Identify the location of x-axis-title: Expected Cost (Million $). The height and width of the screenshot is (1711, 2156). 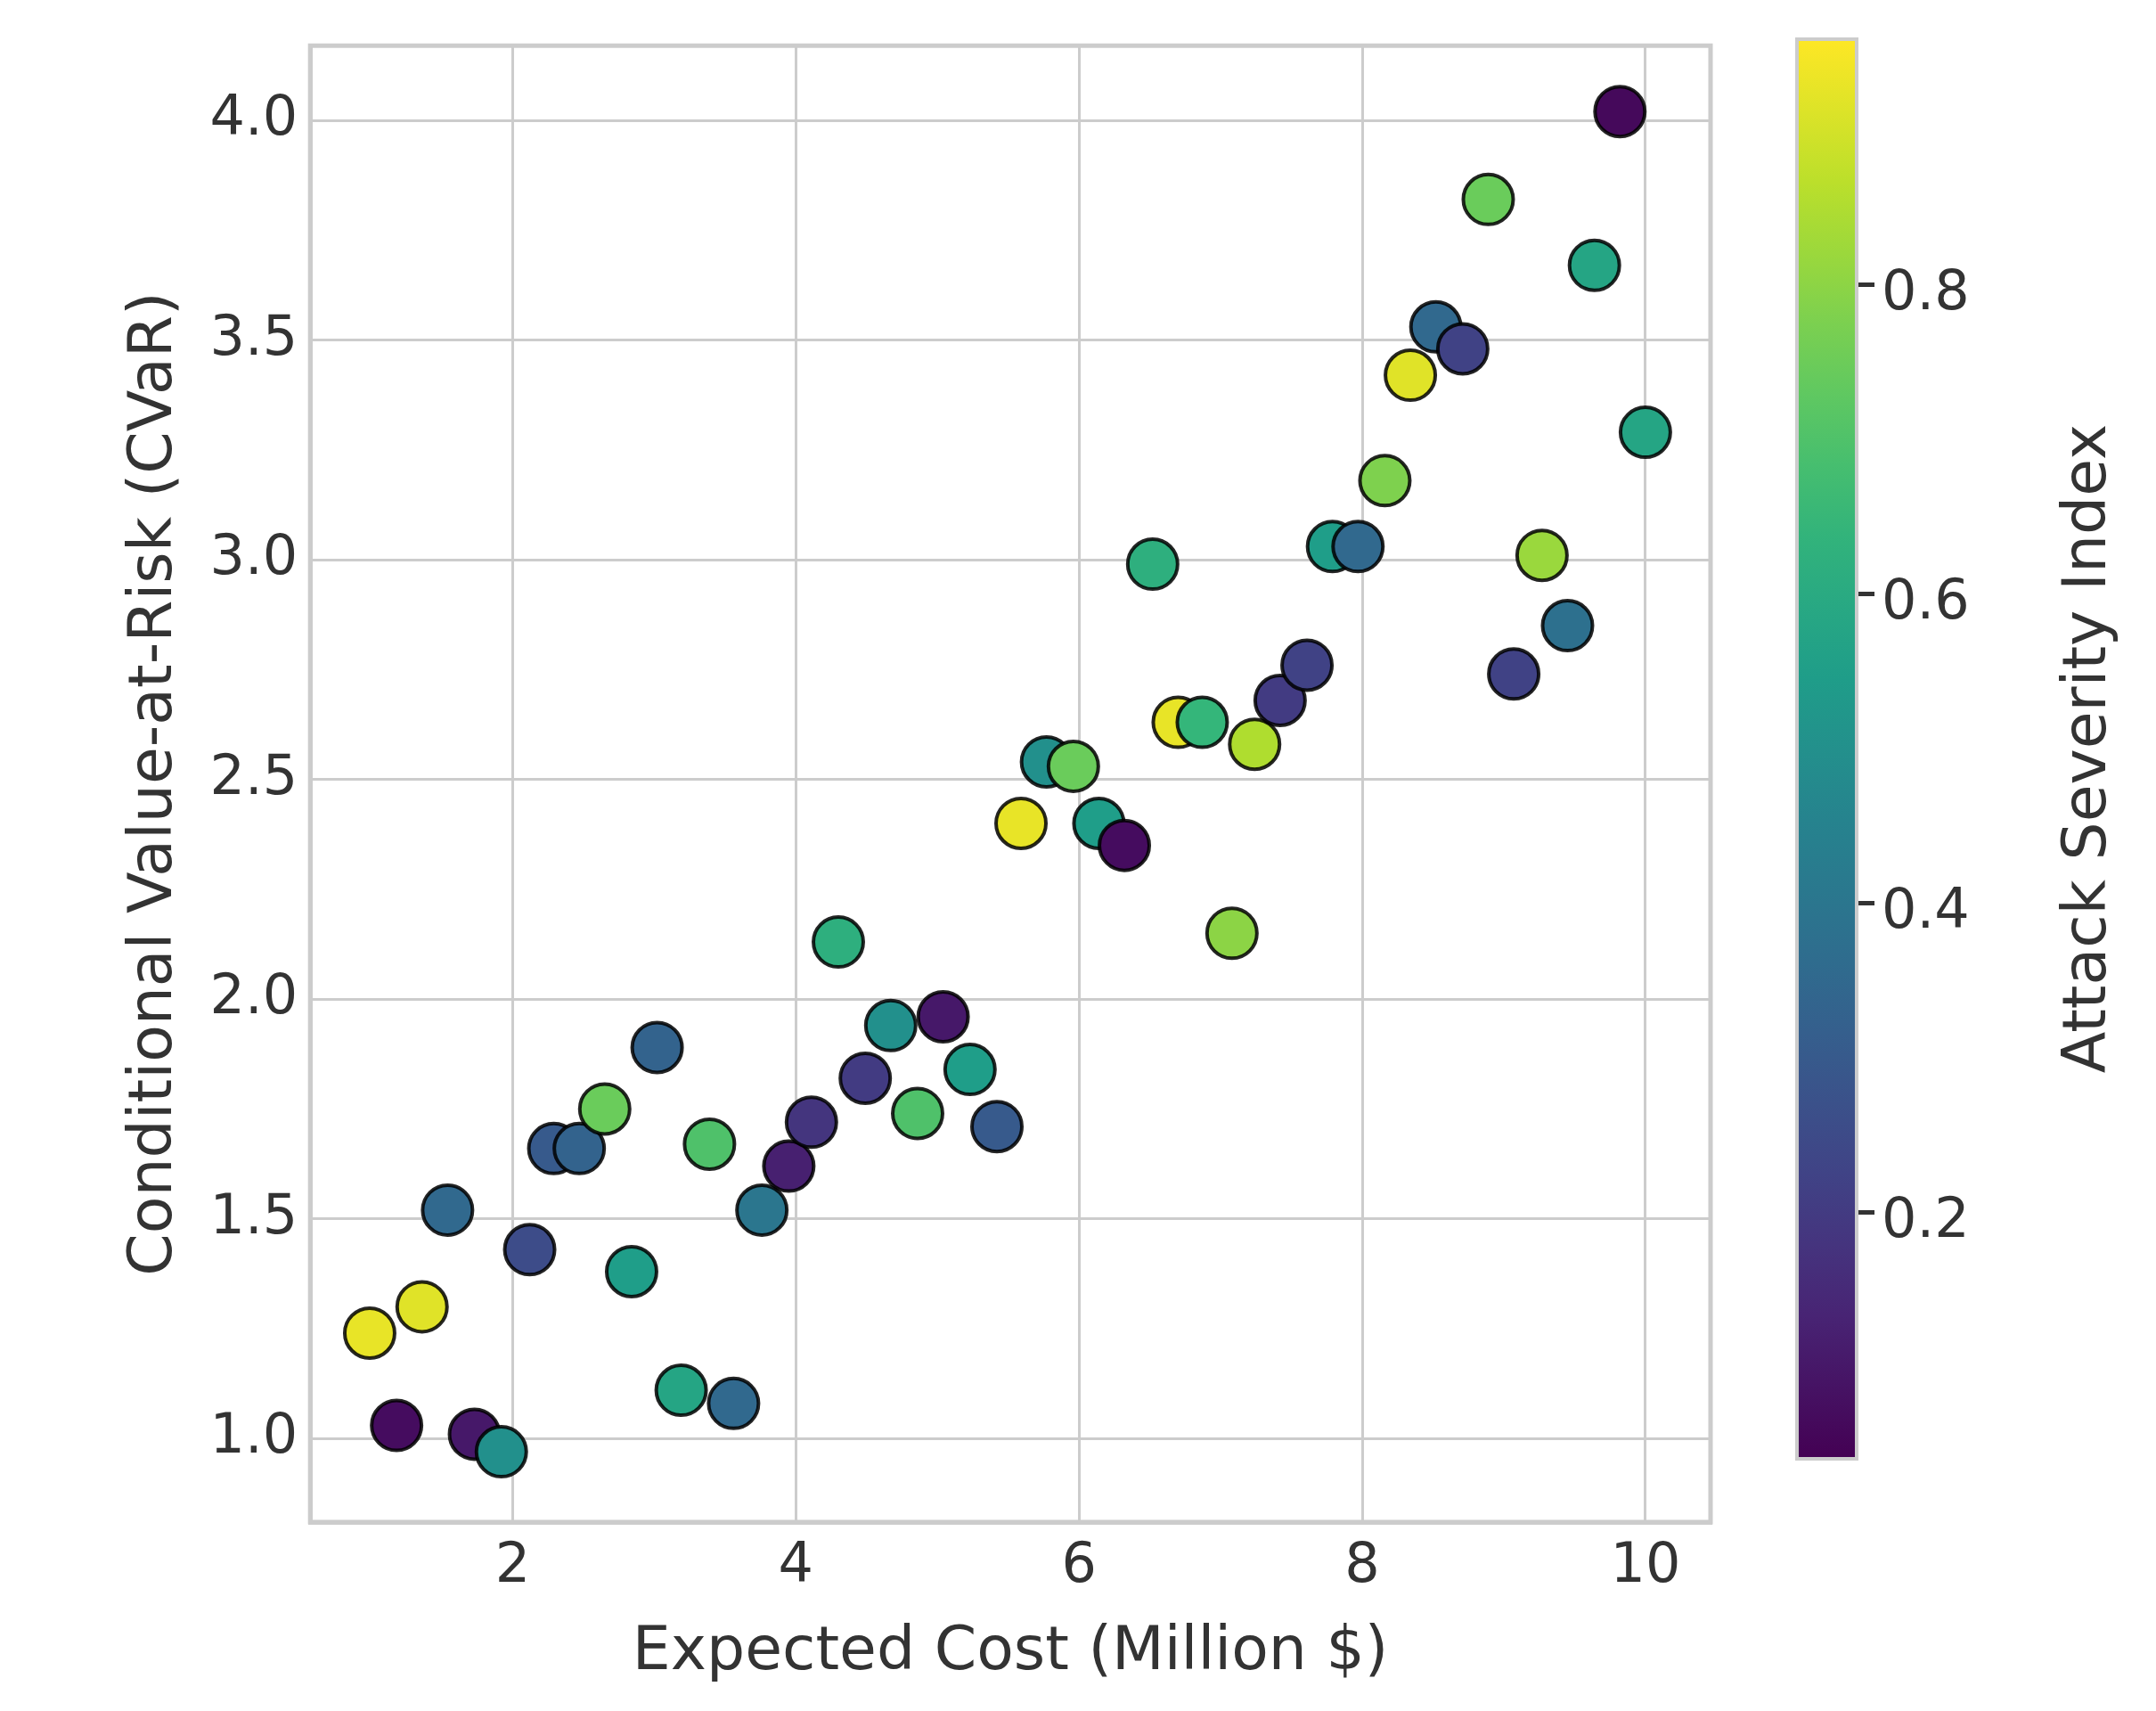
(1010, 1647).